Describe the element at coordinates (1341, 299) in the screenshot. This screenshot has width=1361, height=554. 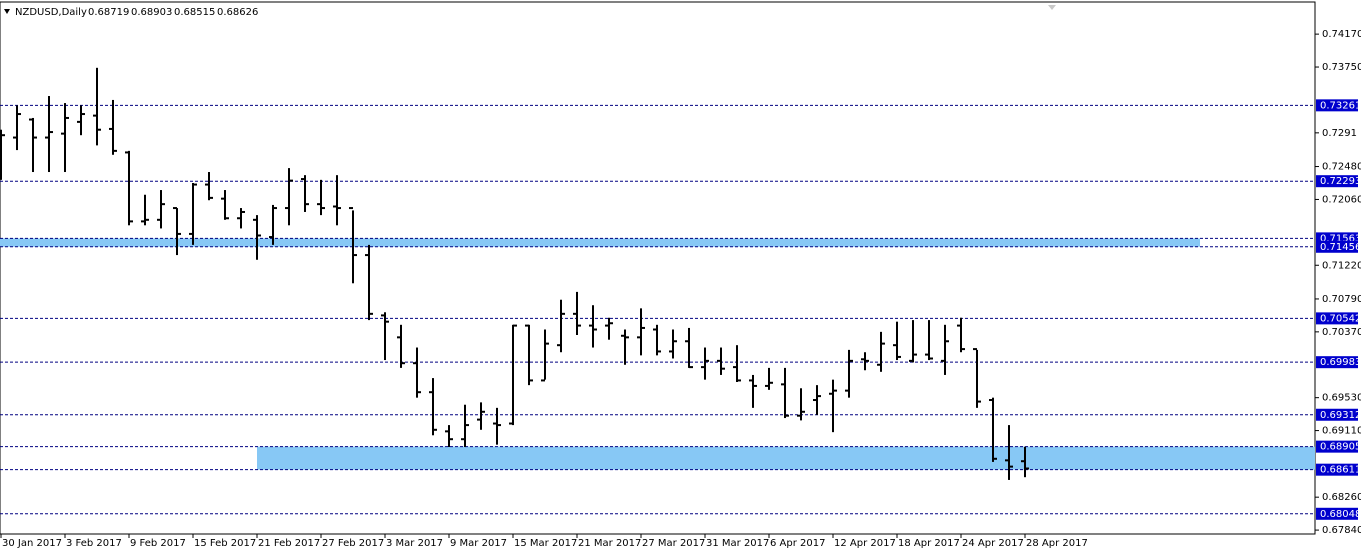
I see `y-tick-label: 0.70790` at that location.